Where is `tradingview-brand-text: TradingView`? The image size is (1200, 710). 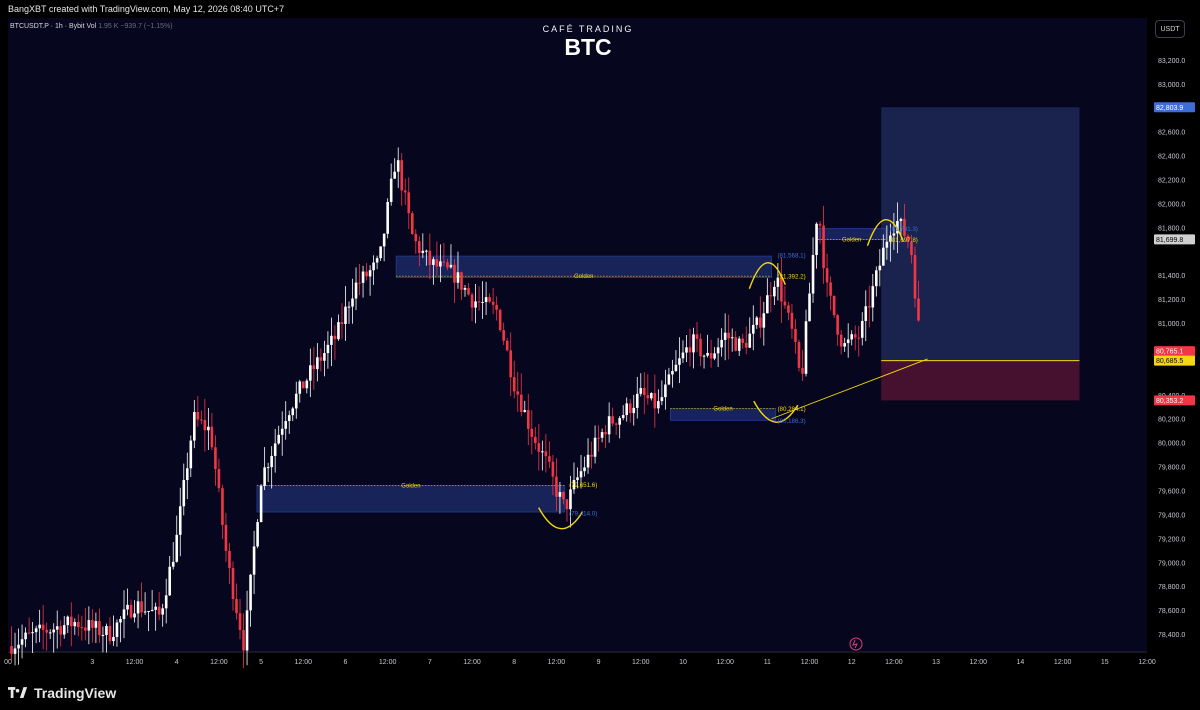 tradingview-brand-text: TradingView is located at coordinates (75, 693).